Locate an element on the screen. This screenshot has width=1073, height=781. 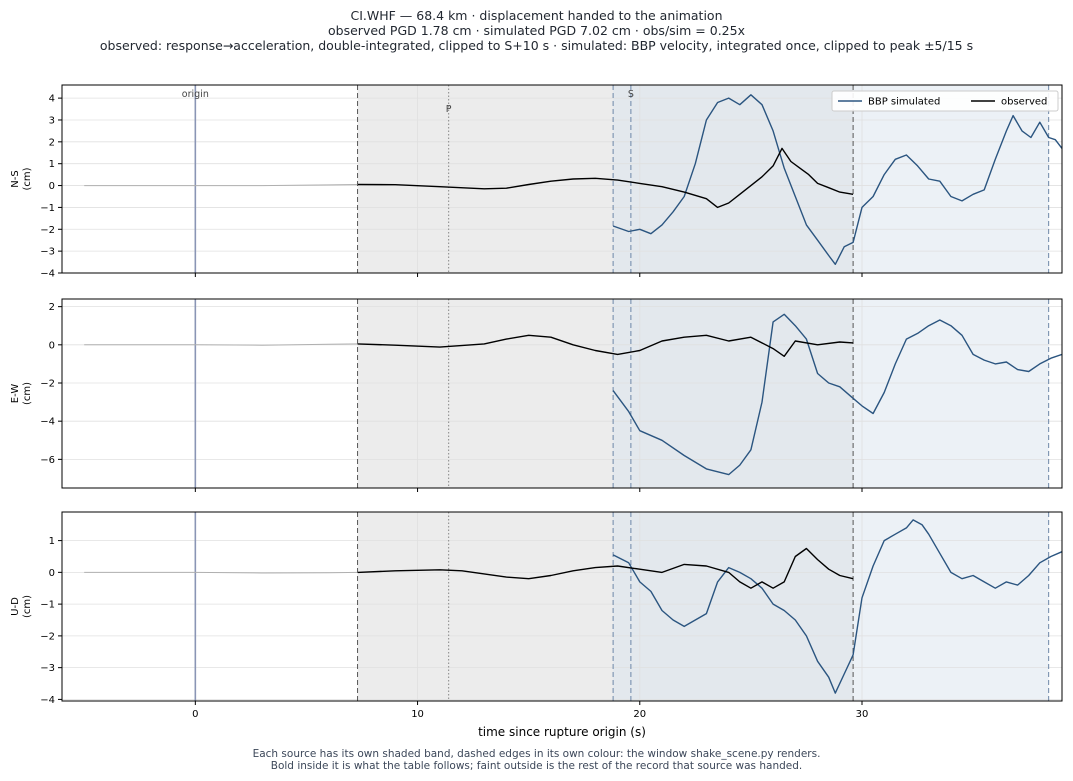
y-tick-label: −6 is located at coordinates (47, 460).